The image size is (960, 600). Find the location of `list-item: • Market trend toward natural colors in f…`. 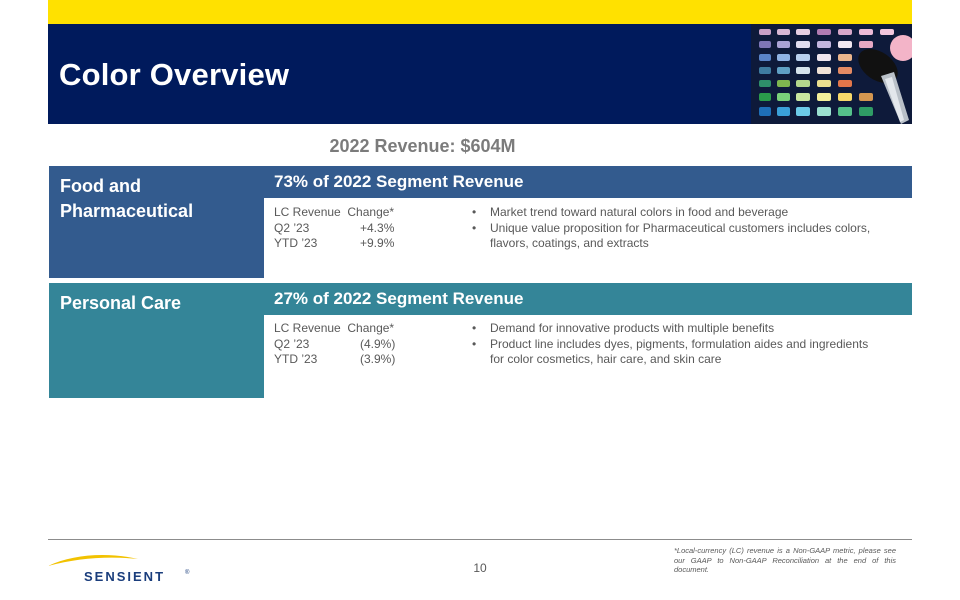

list-item: • Market trend toward natural colors in f… is located at coordinates (630, 212).